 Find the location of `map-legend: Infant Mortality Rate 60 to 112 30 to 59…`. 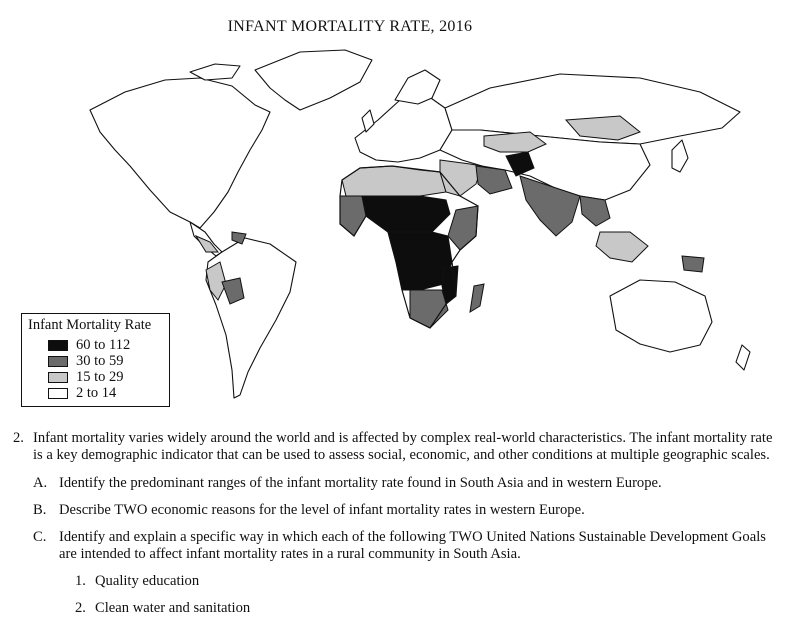

map-legend: Infant Mortality Rate 60 to 112 30 to 59… is located at coordinates (95, 360).